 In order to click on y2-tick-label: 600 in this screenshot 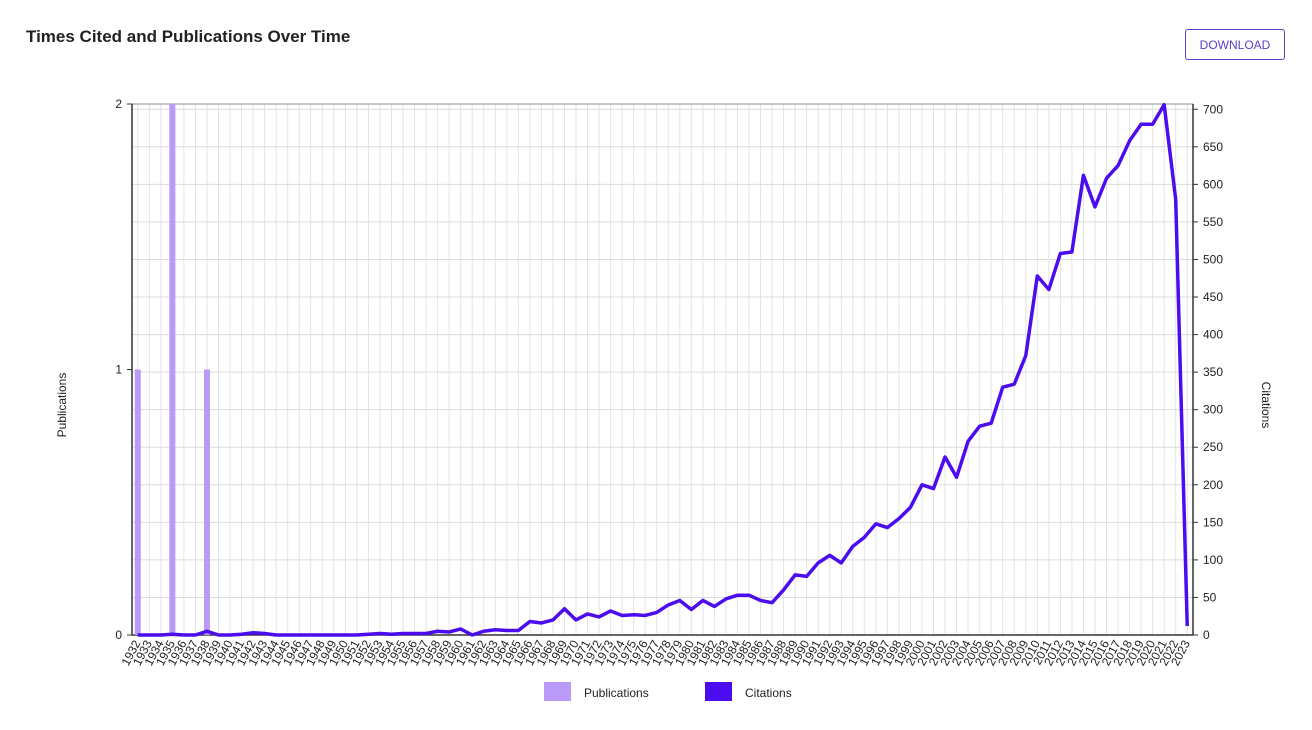, I will do `click(1213, 184)`.